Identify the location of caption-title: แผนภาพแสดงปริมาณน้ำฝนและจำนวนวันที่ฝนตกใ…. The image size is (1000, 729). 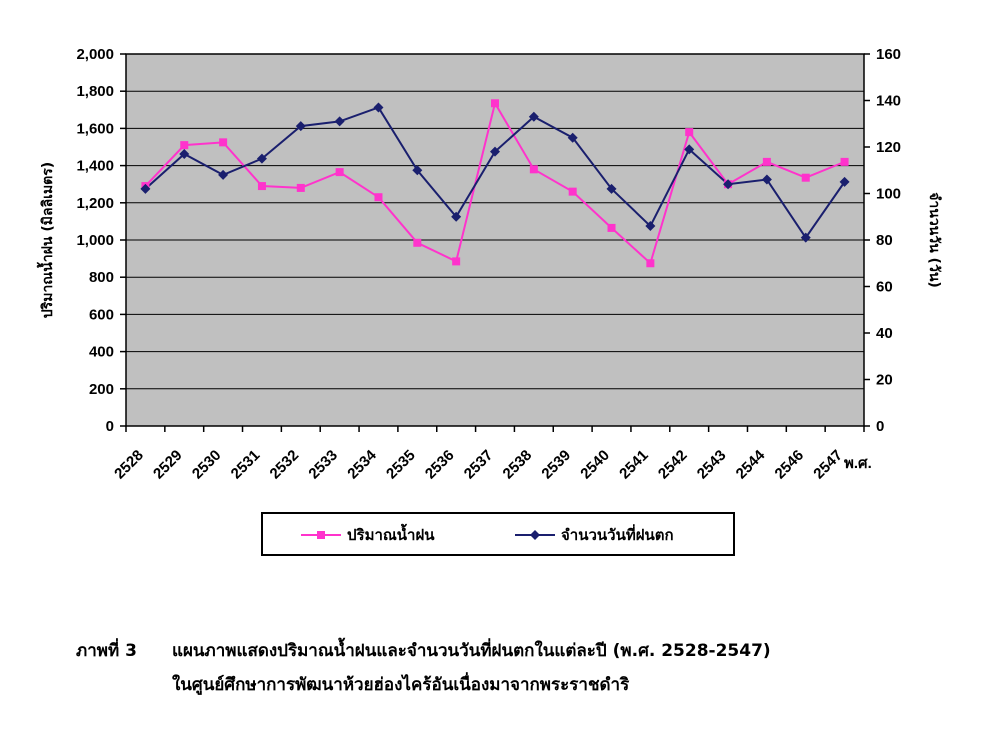
(471, 651).